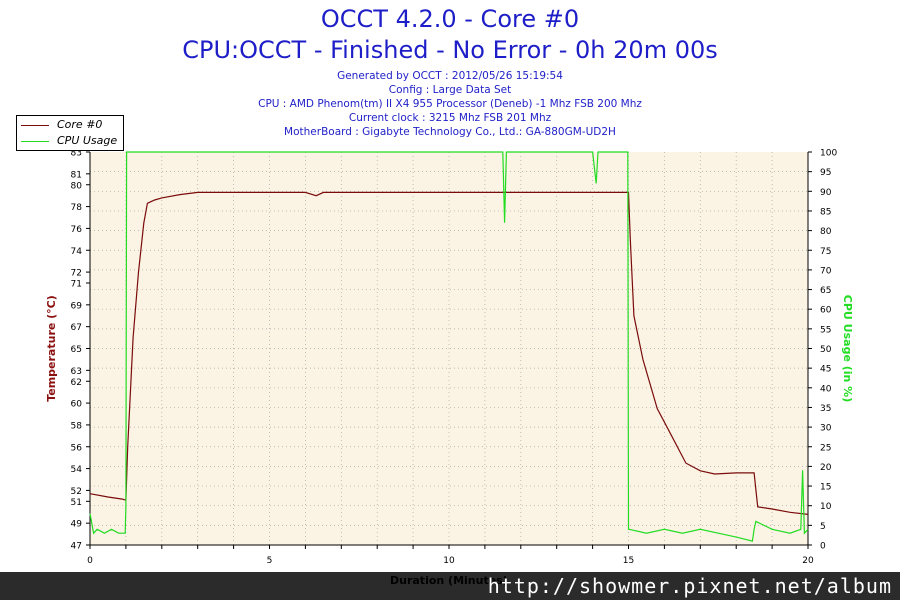 This screenshot has height=600, width=900. I want to click on y-tick-label-right: 75, so click(825, 252).